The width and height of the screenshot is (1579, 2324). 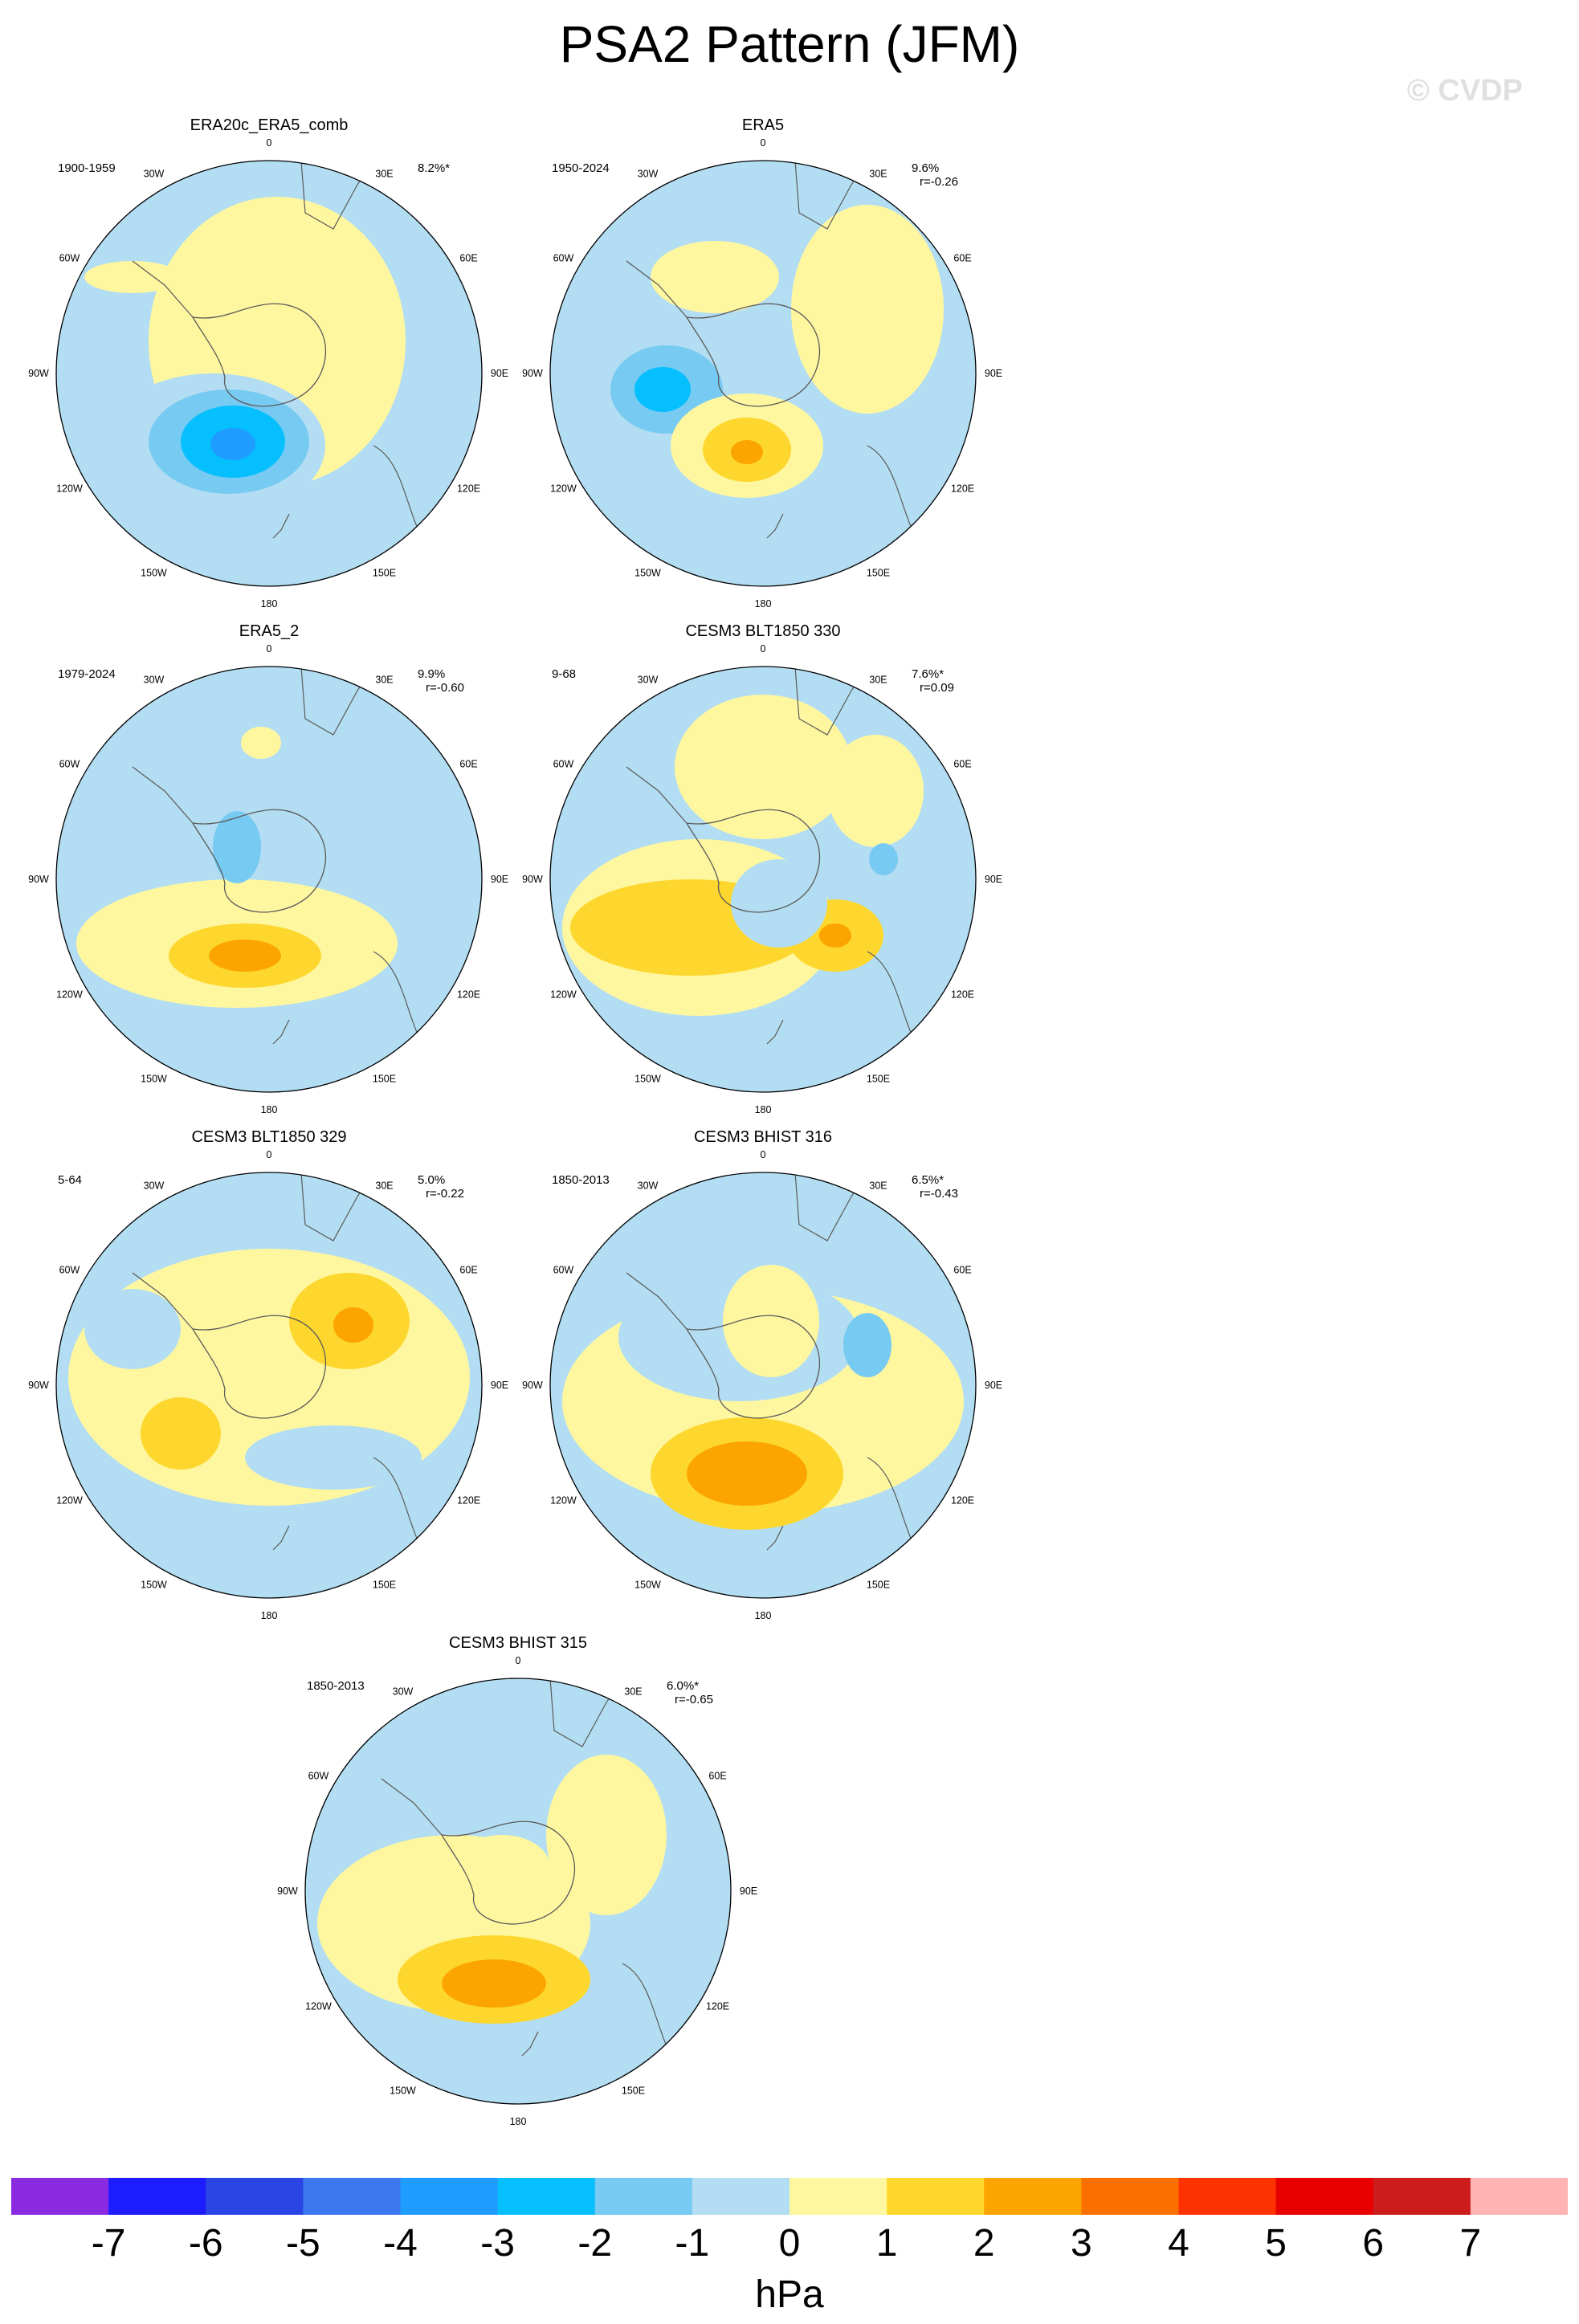 I want to click on cvdp-credit: © CVDP, so click(x=1464, y=91).